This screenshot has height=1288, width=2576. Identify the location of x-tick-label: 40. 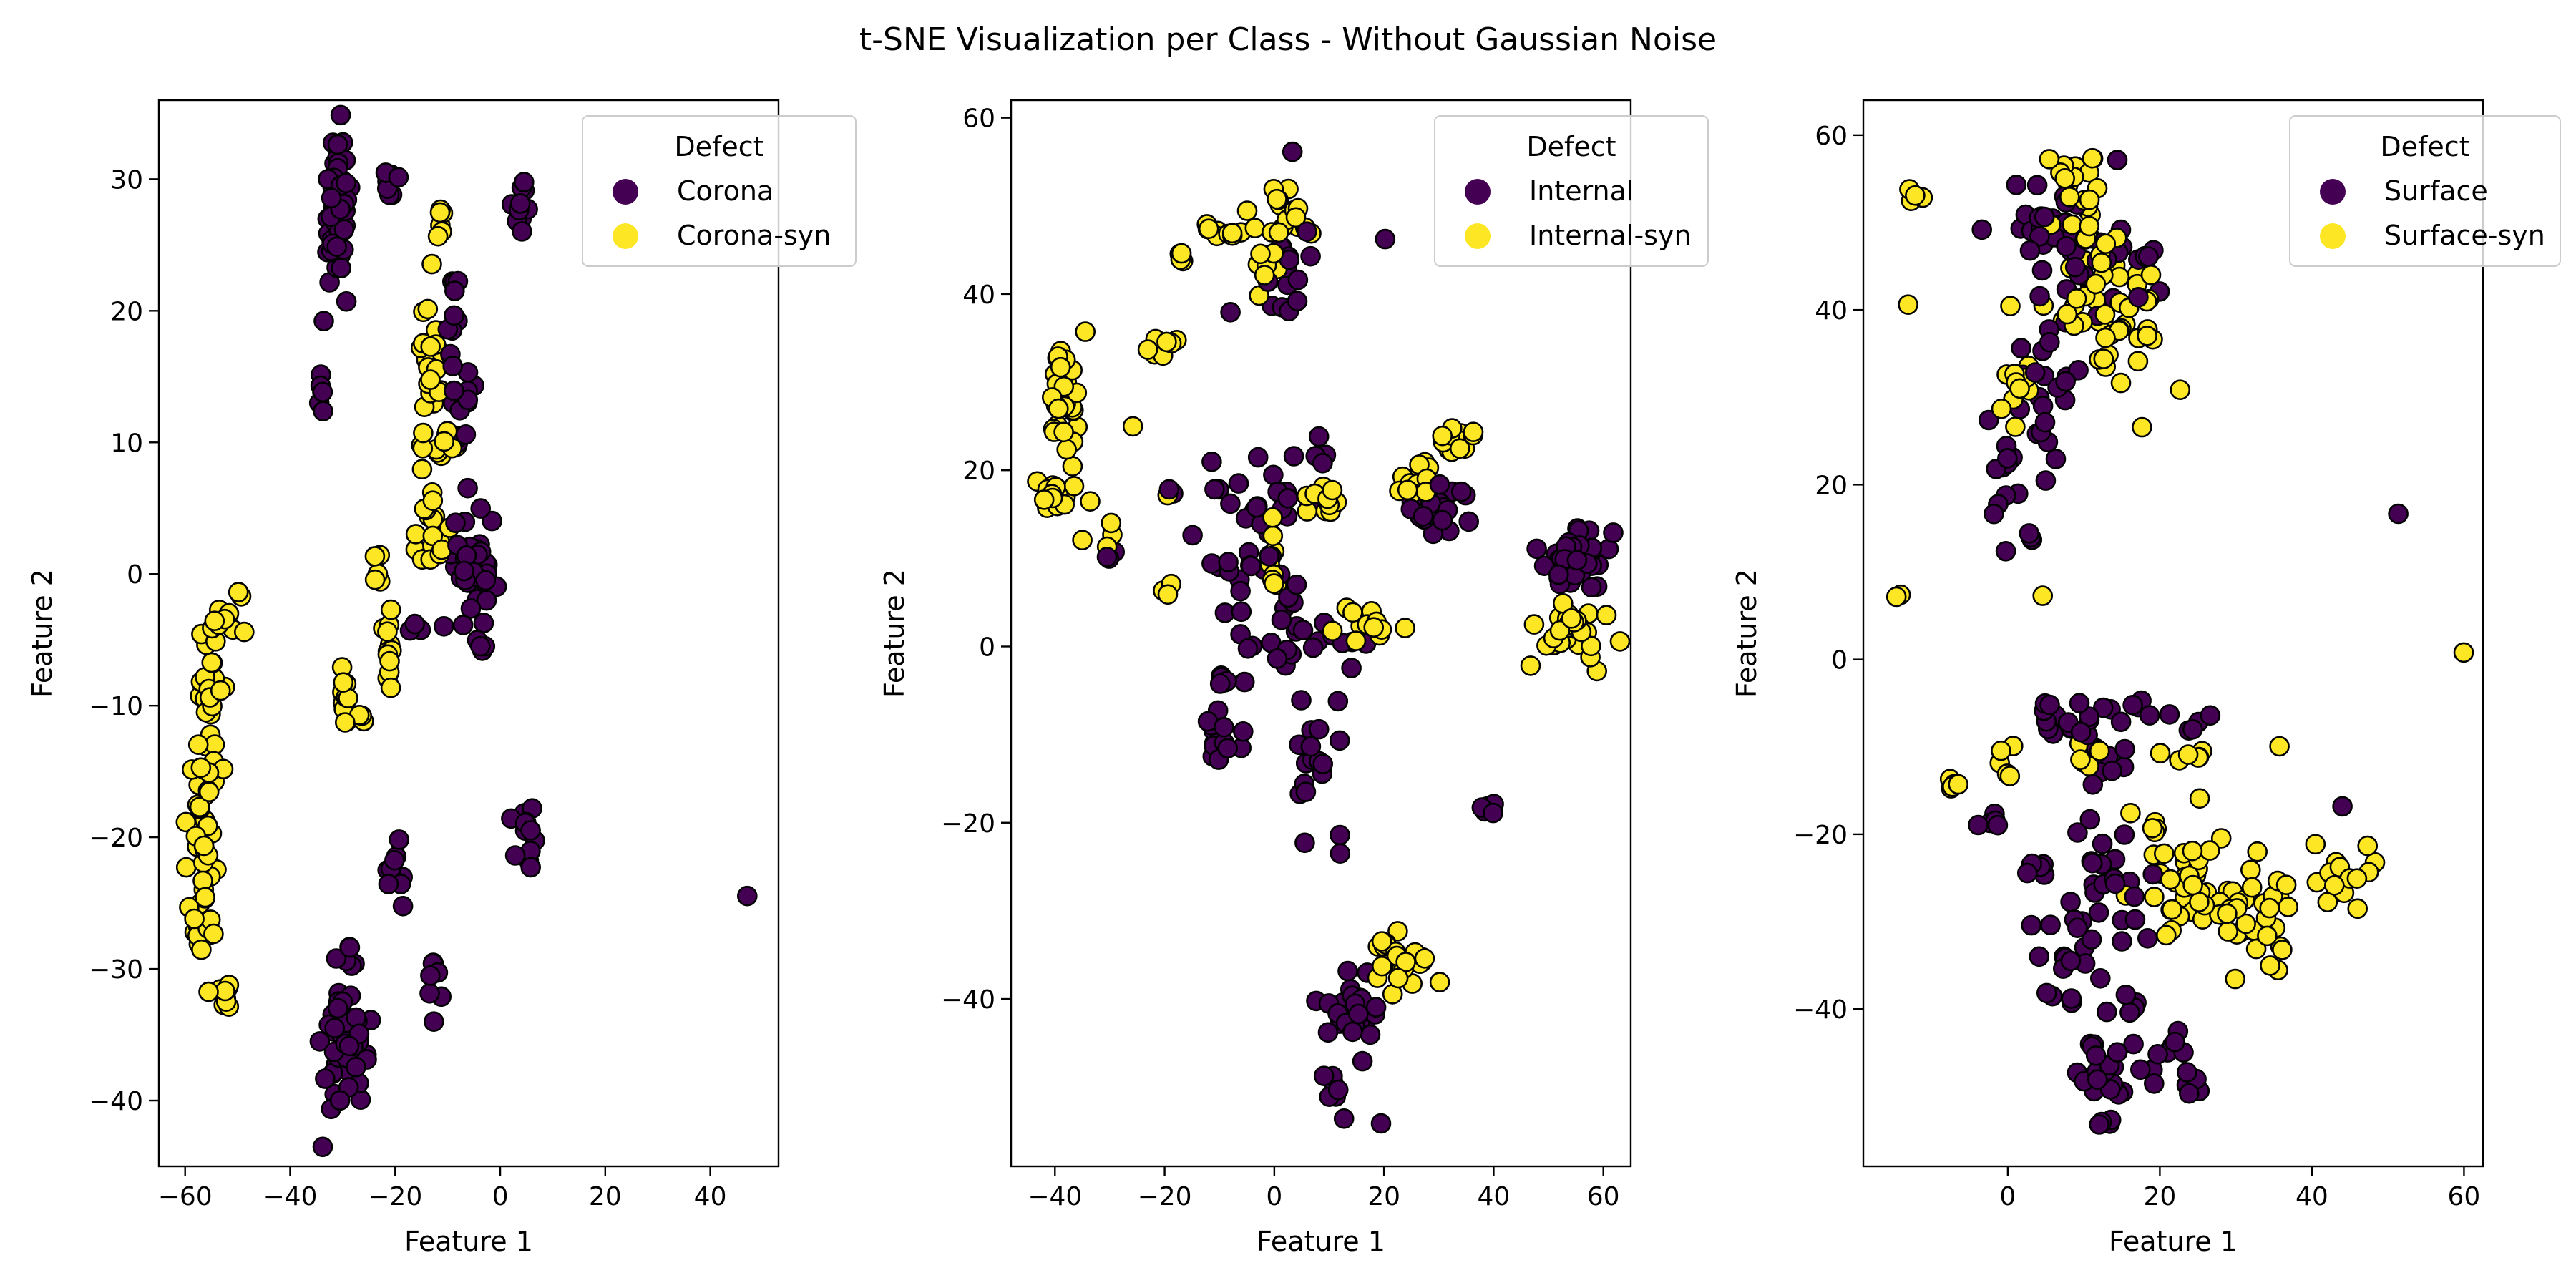
(2312, 1196).